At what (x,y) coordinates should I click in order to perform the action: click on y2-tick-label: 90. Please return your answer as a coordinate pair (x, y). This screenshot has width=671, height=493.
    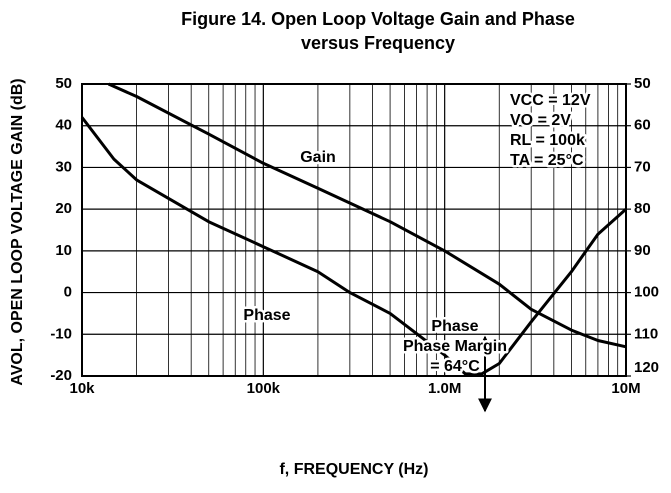
    Looking at the image, I should click on (642, 250).